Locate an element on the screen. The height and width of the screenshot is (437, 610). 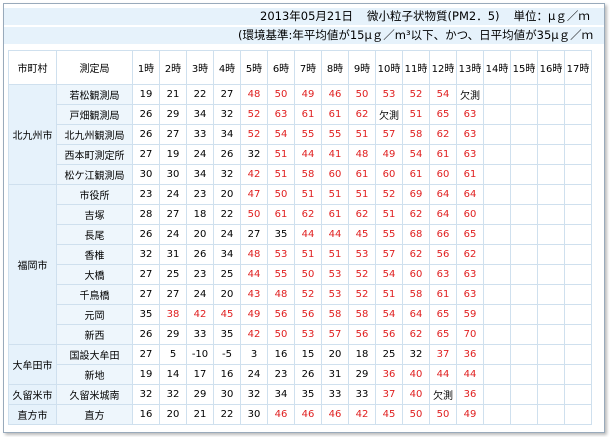
station: 松ケ江観測局 is located at coordinates (94, 174).